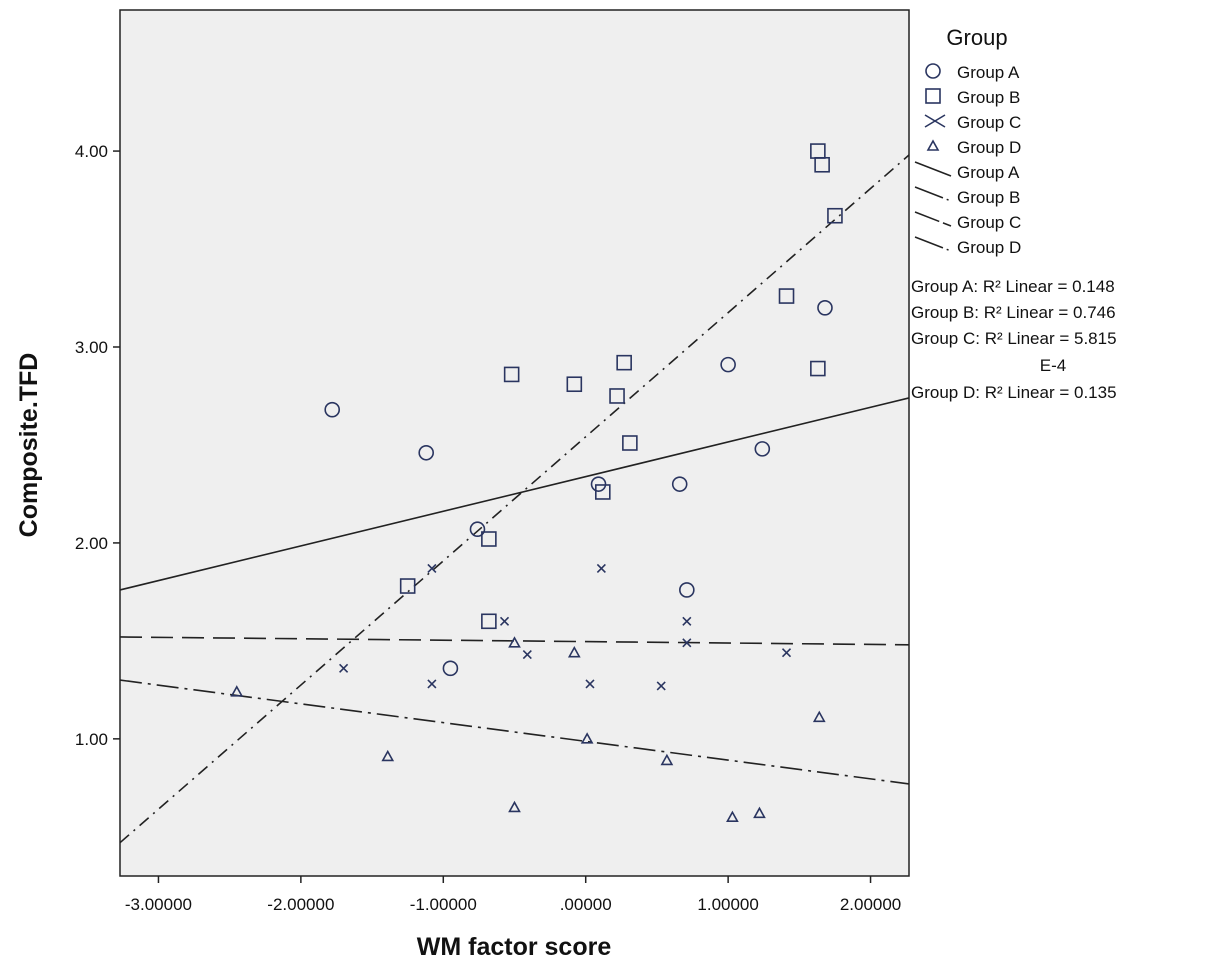  I want to click on fit-line-group-a, so click(514, 494).